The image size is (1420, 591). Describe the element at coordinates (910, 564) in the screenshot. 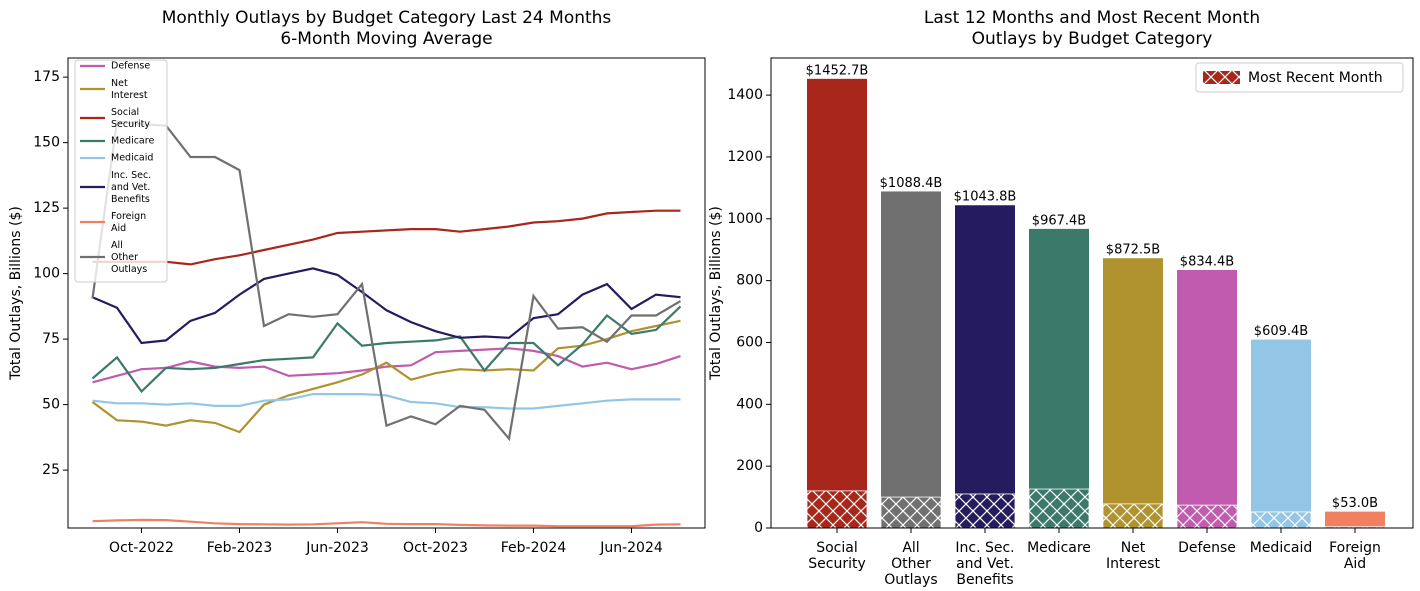

I see `x-tick-label: All Other Outlays` at that location.